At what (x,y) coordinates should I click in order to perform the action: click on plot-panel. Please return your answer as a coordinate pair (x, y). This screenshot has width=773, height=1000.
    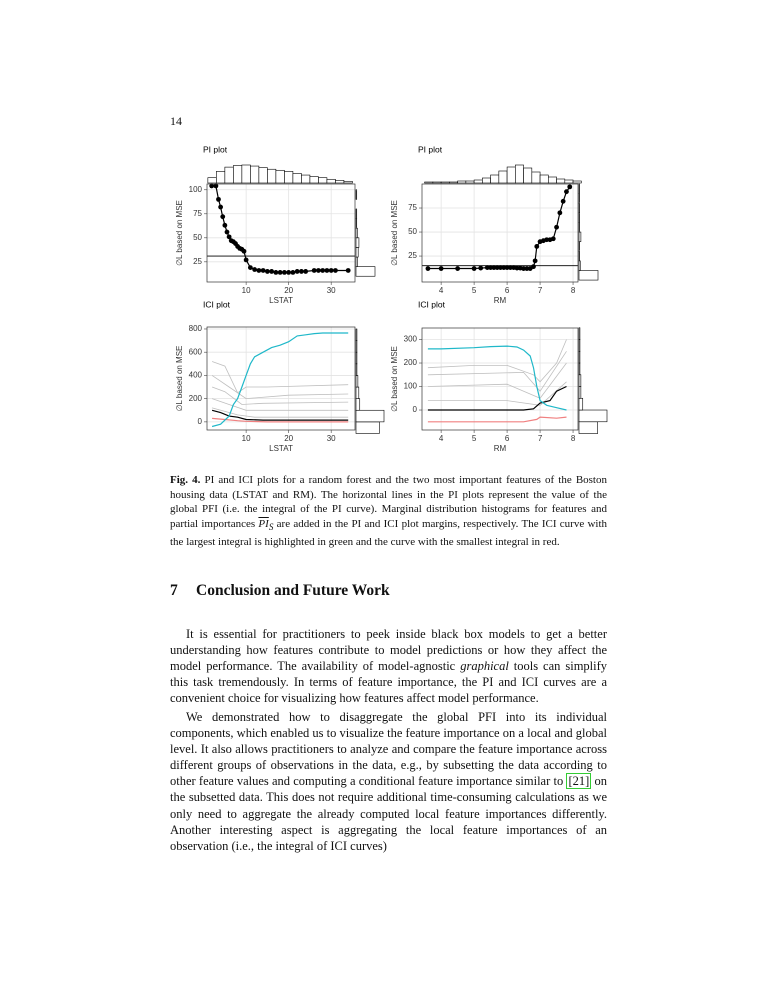
    Looking at the image, I should click on (281, 378).